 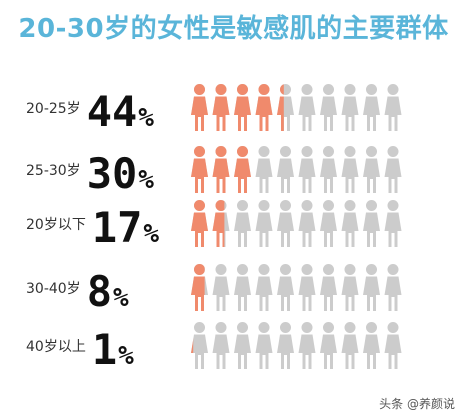 What do you see at coordinates (112, 173) in the screenshot?
I see `percent-value: 30` at bounding box center [112, 173].